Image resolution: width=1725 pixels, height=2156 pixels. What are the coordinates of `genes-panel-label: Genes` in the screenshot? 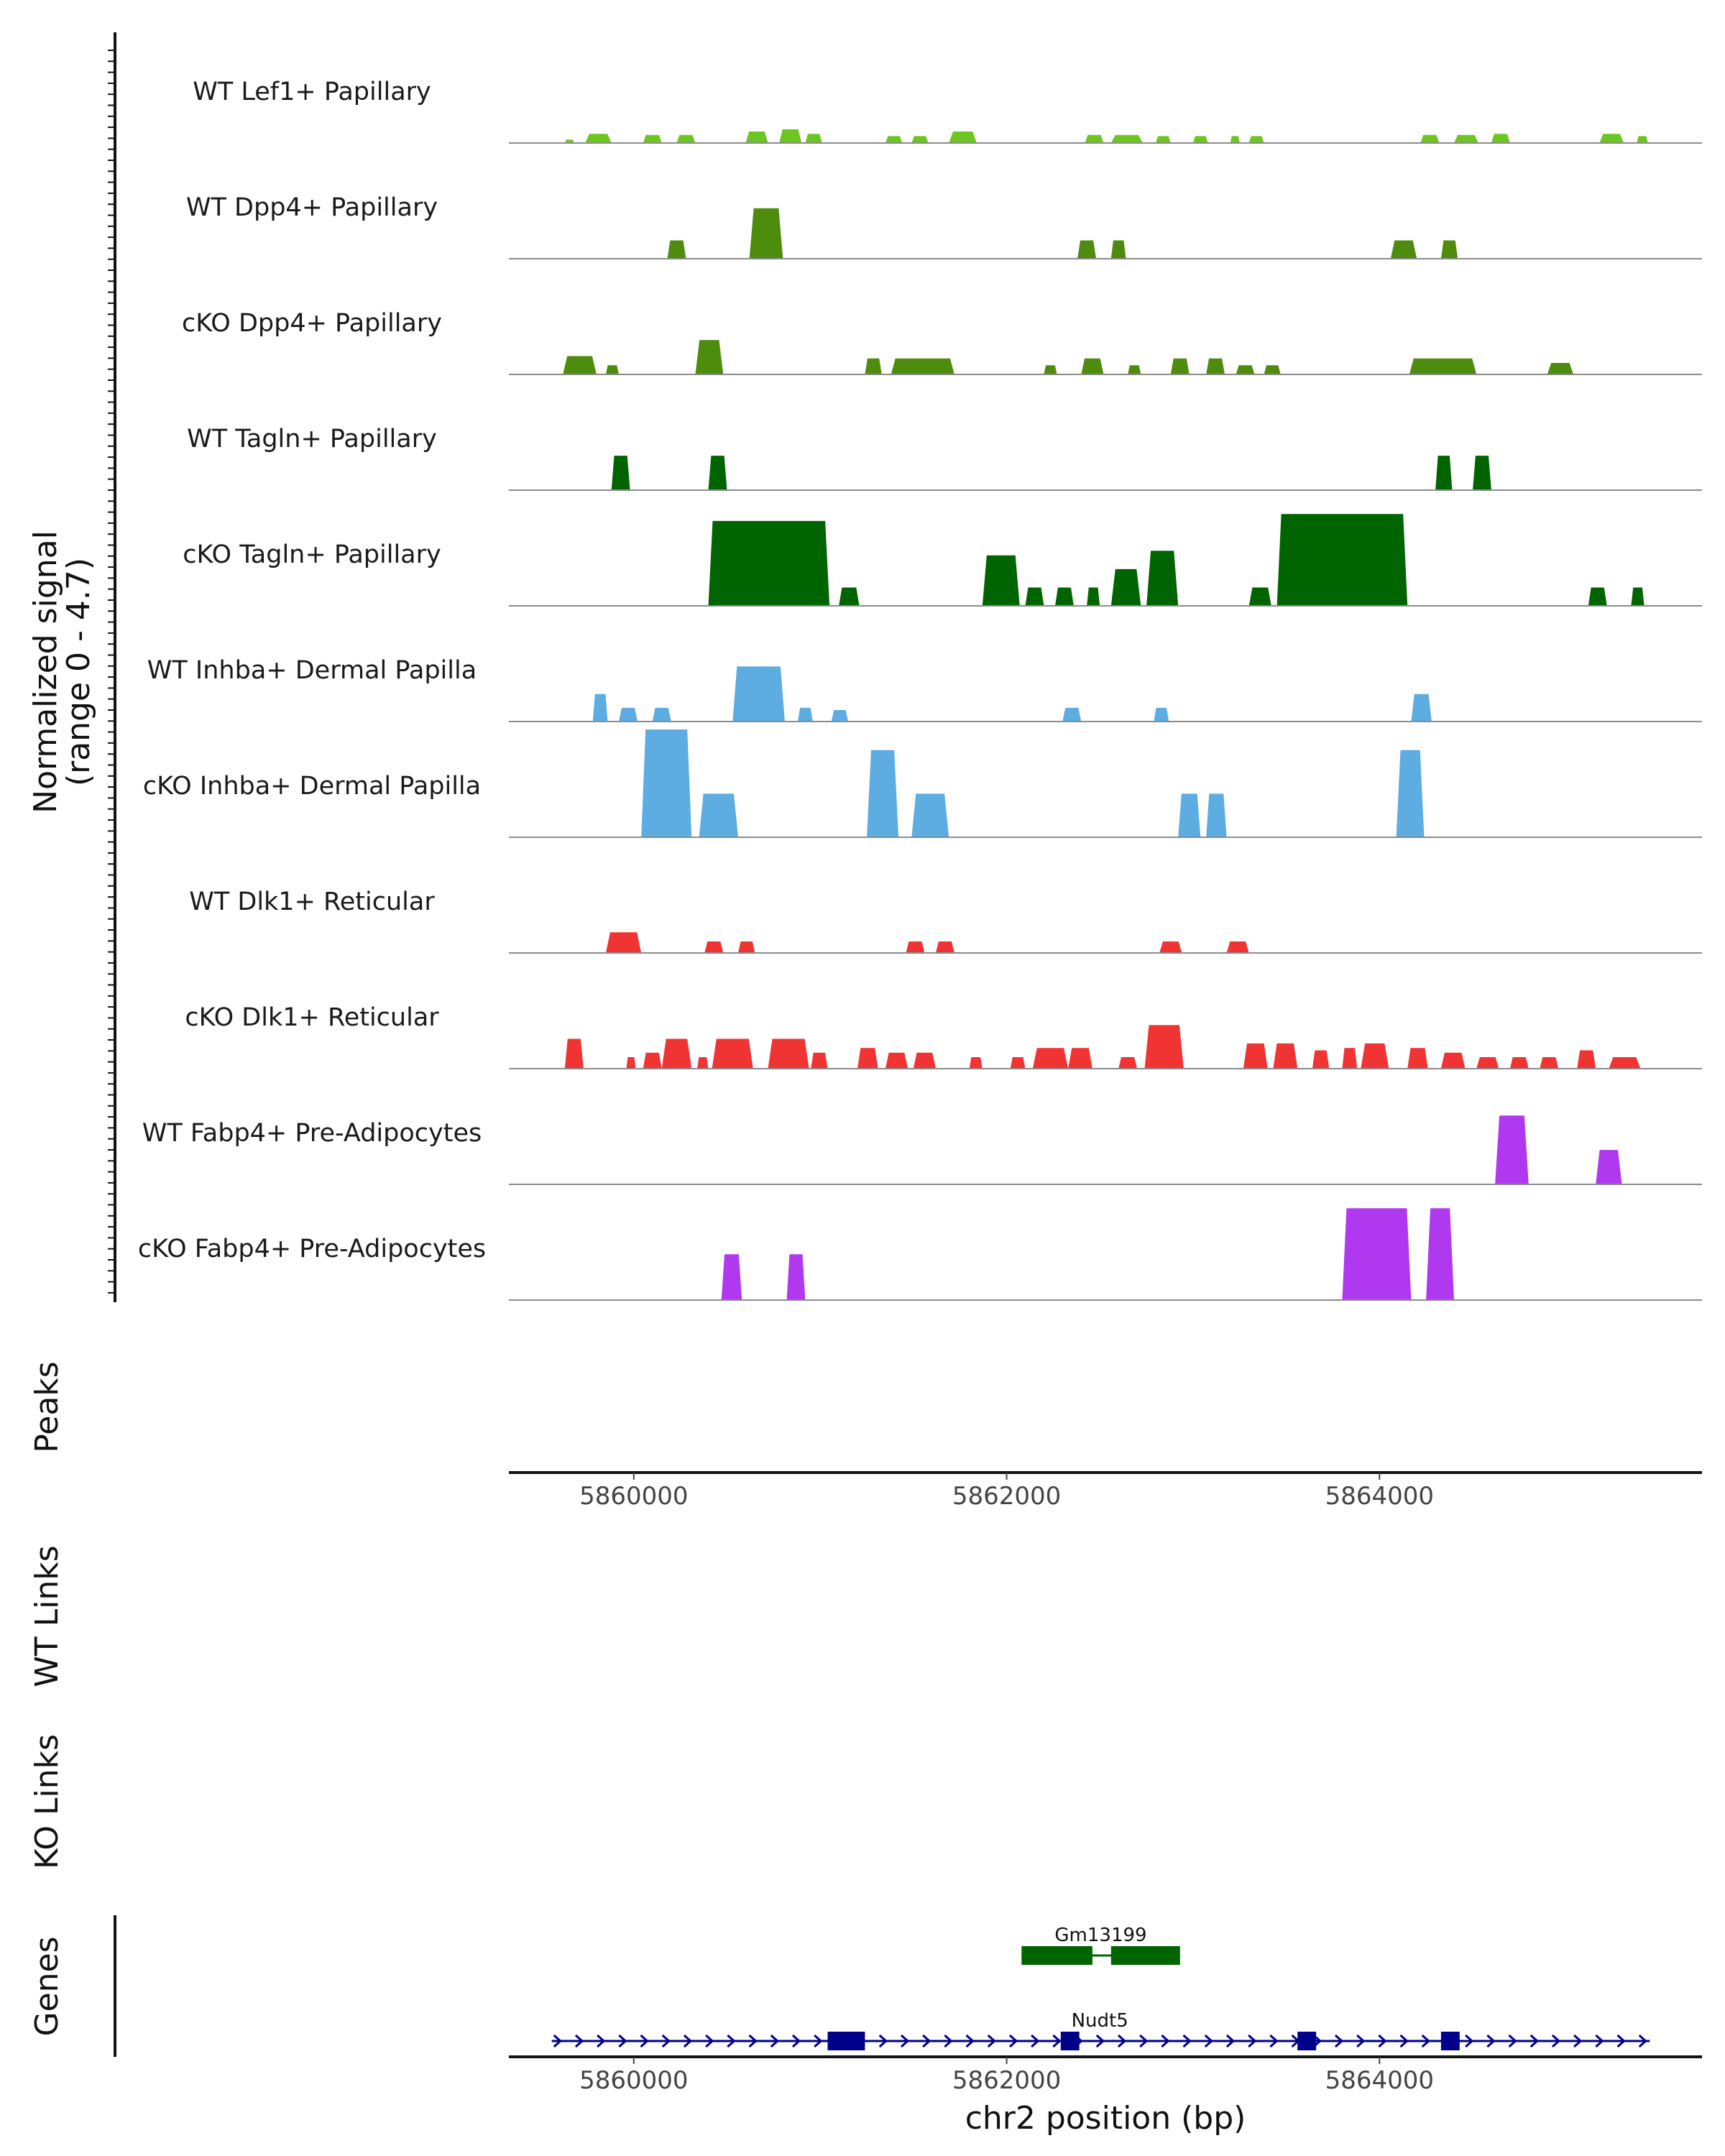 It's located at (47, 1986).